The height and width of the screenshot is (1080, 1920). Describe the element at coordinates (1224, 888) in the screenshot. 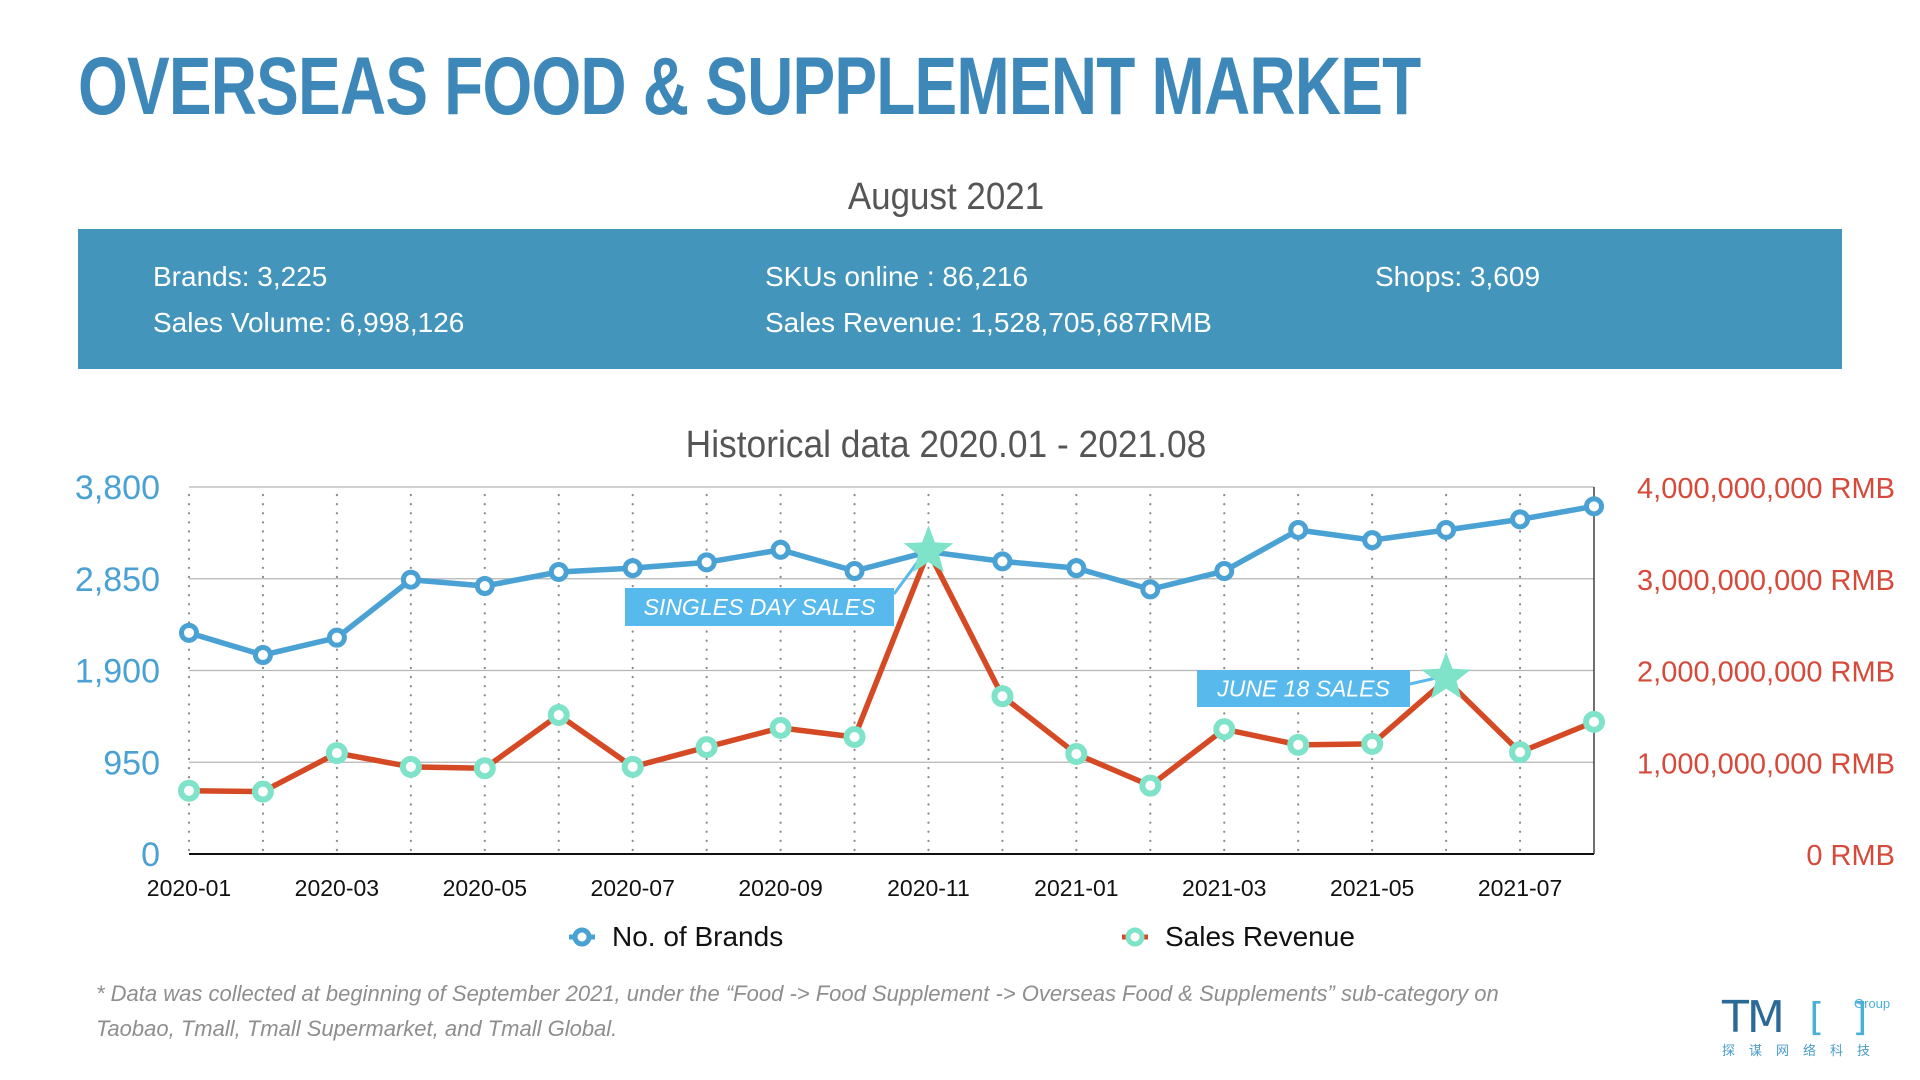

I see `x-axis-tick-label: 2021-03` at that location.